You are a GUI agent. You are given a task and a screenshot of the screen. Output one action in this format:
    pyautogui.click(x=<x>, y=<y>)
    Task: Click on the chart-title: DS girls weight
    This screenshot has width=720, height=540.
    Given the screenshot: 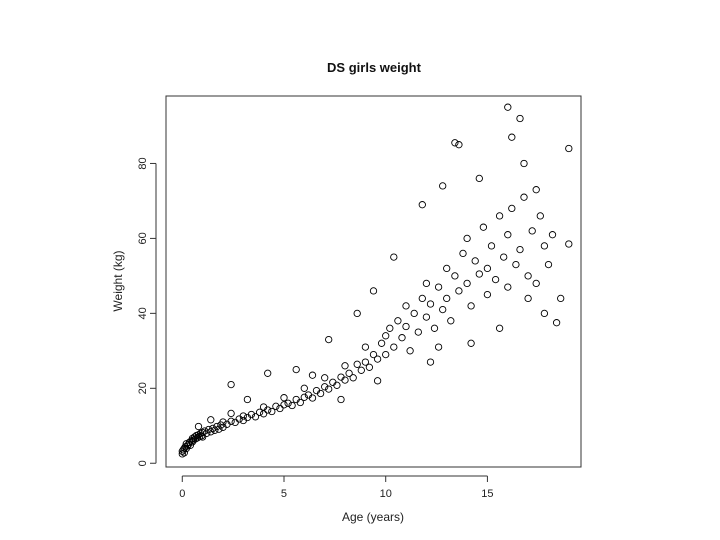 What is the action you would take?
    pyautogui.click(x=374, y=67)
    